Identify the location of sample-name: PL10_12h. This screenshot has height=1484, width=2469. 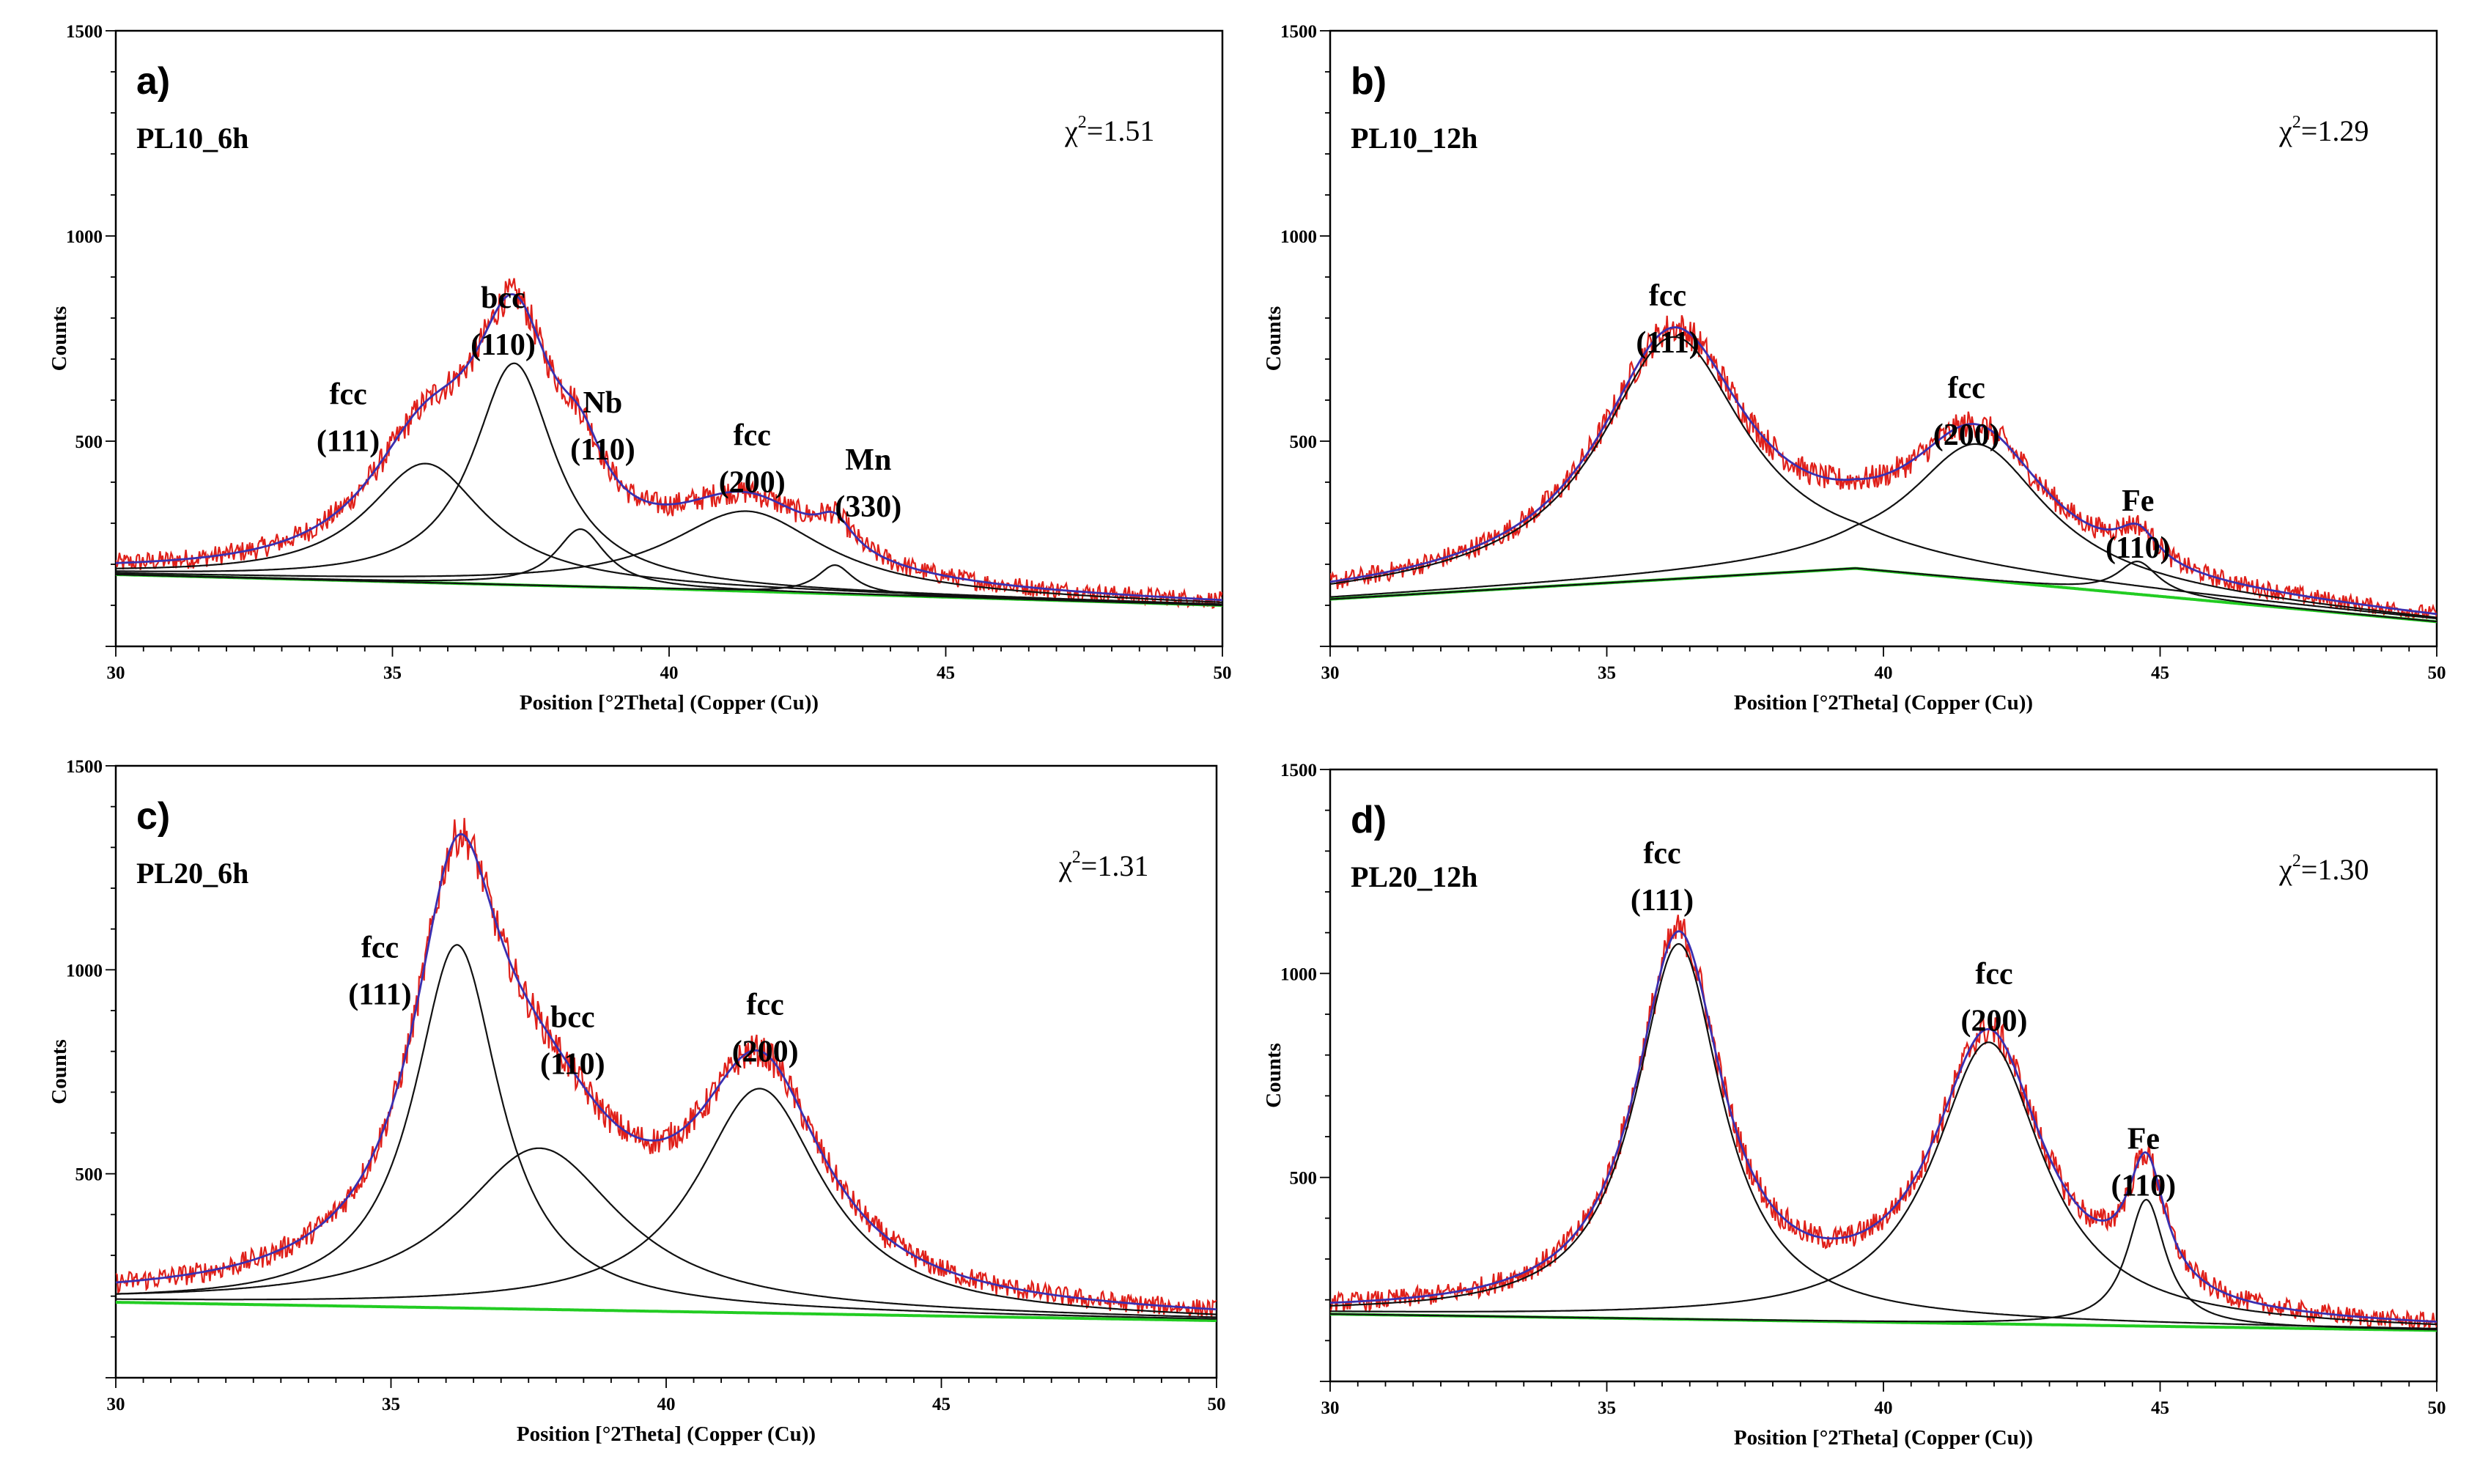
(1414, 139).